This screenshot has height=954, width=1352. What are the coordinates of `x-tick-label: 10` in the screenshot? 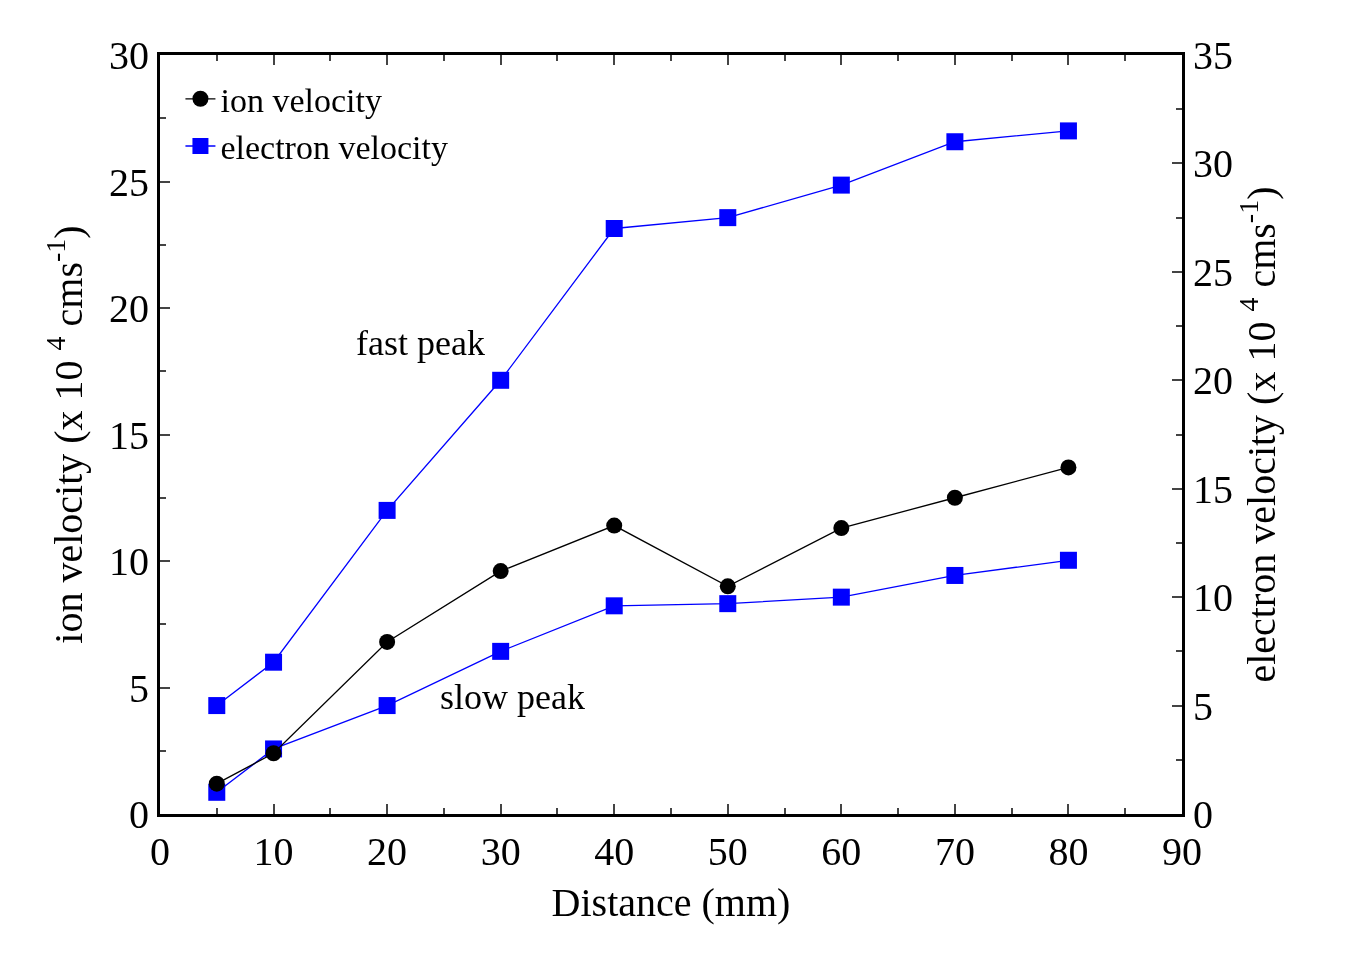 It's located at (273, 851).